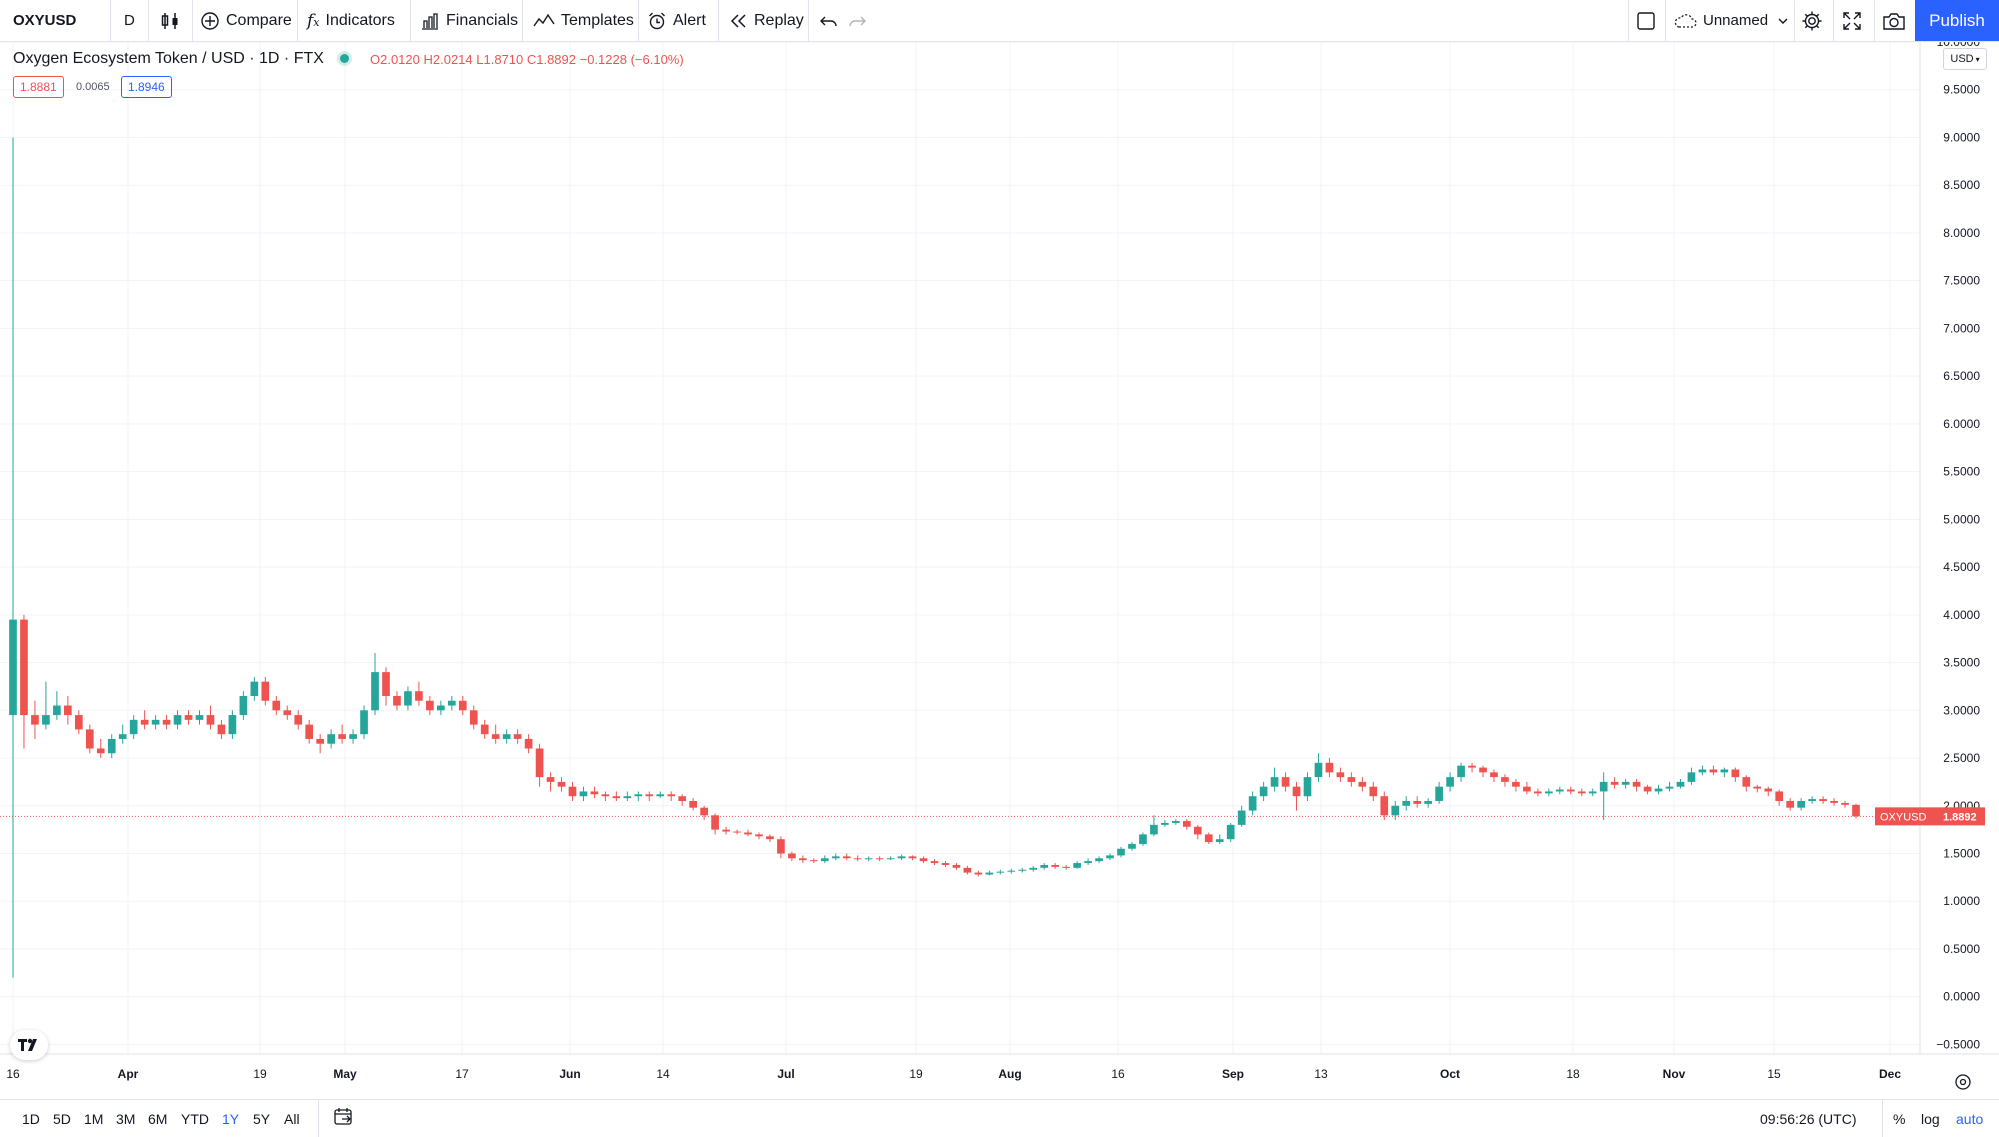 This screenshot has width=1999, height=1137. I want to click on fullscreen-button, so click(1852, 20).